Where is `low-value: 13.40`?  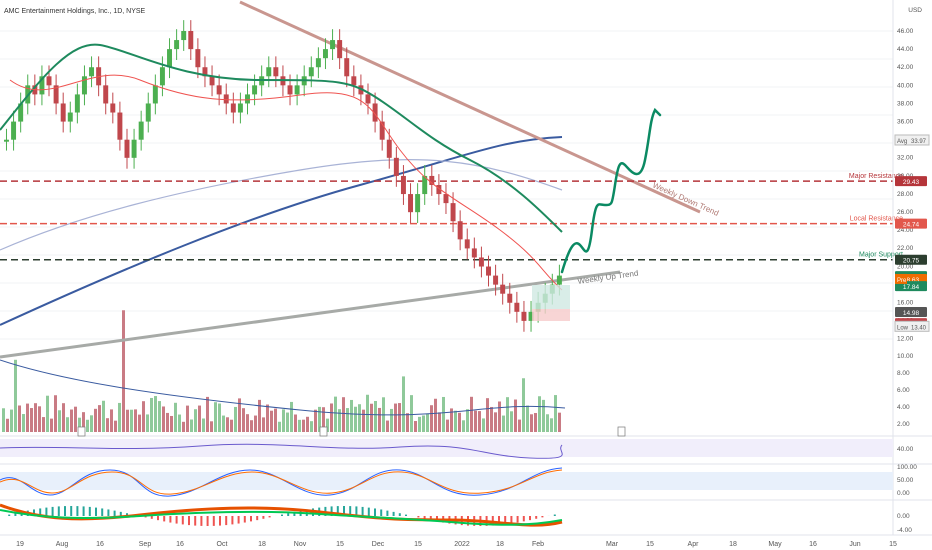 low-value: 13.40 is located at coordinates (919, 328).